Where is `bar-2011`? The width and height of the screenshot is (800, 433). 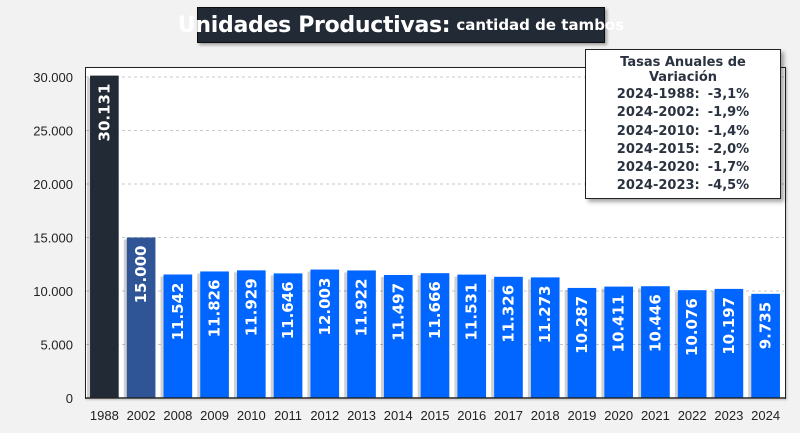 bar-2011 is located at coordinates (288, 335).